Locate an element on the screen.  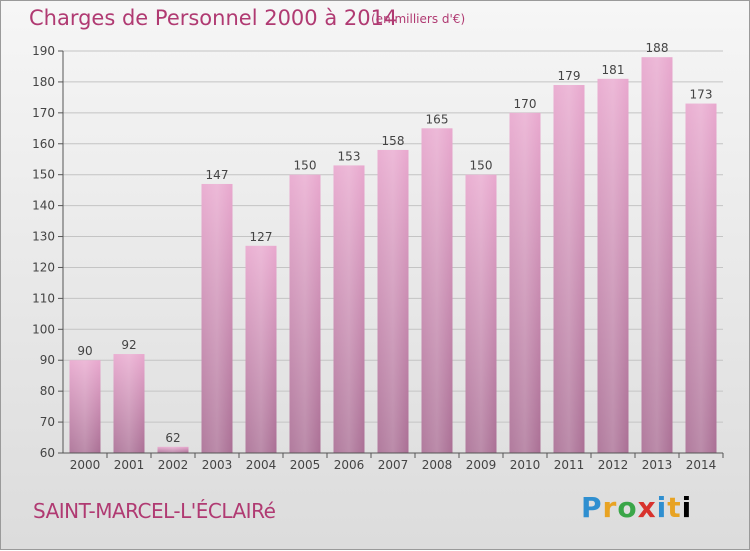
x-tick-label: 2014 is located at coordinates (701, 465).